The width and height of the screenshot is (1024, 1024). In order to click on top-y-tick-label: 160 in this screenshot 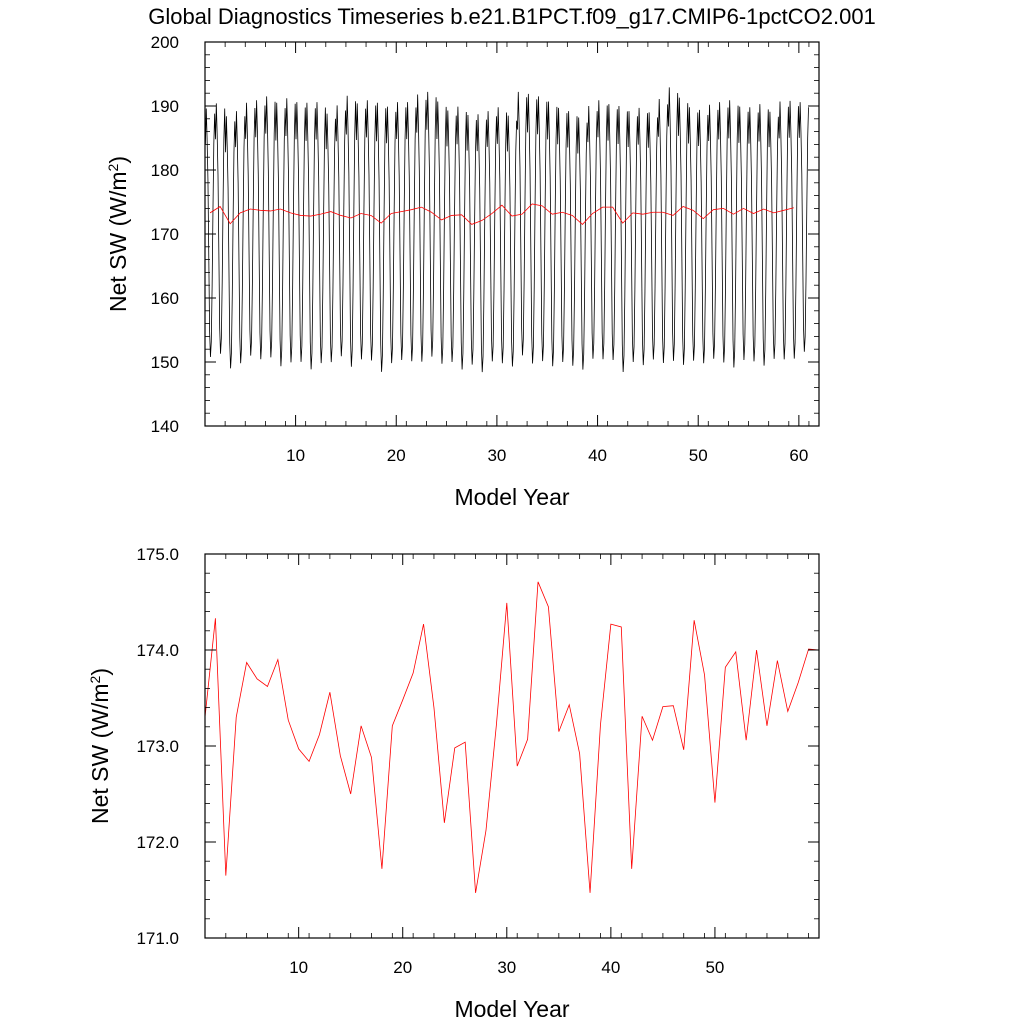, I will do `click(165, 298)`.